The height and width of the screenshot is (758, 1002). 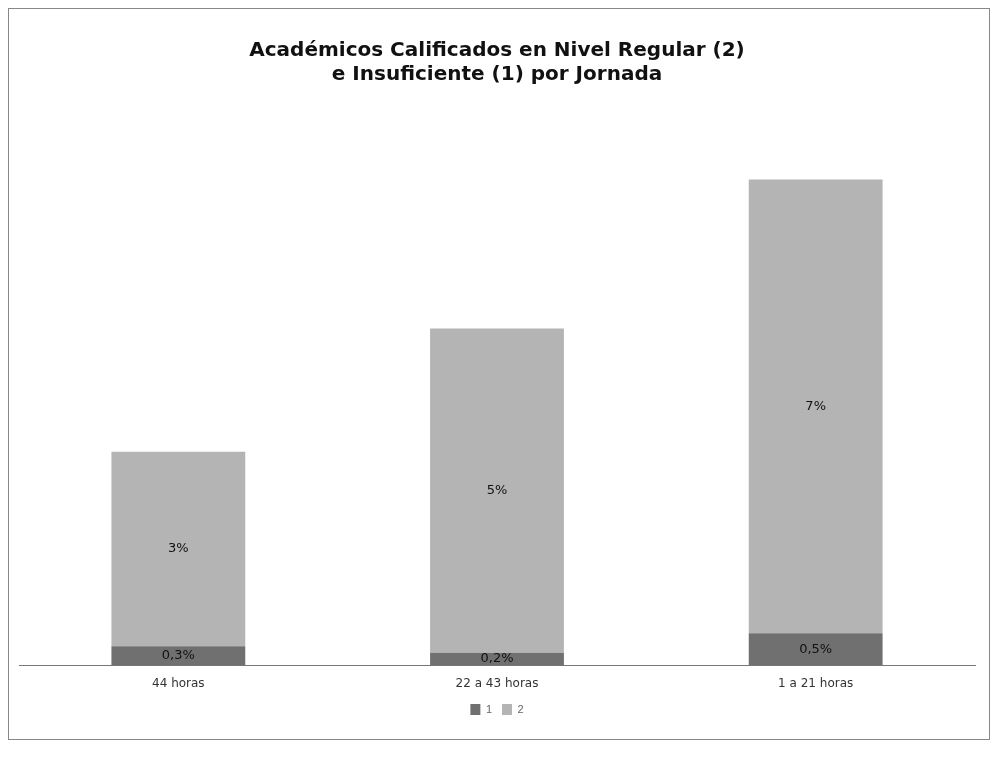 What do you see at coordinates (489, 708) in the screenshot?
I see `legend-label: 1` at bounding box center [489, 708].